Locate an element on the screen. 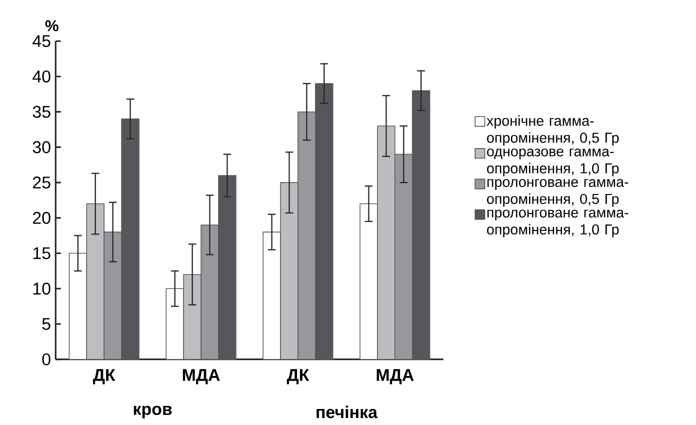 This screenshot has height=425, width=696. legend-label: пролонговане гамма-опромінення, 1,0 Гр is located at coordinates (557, 224).